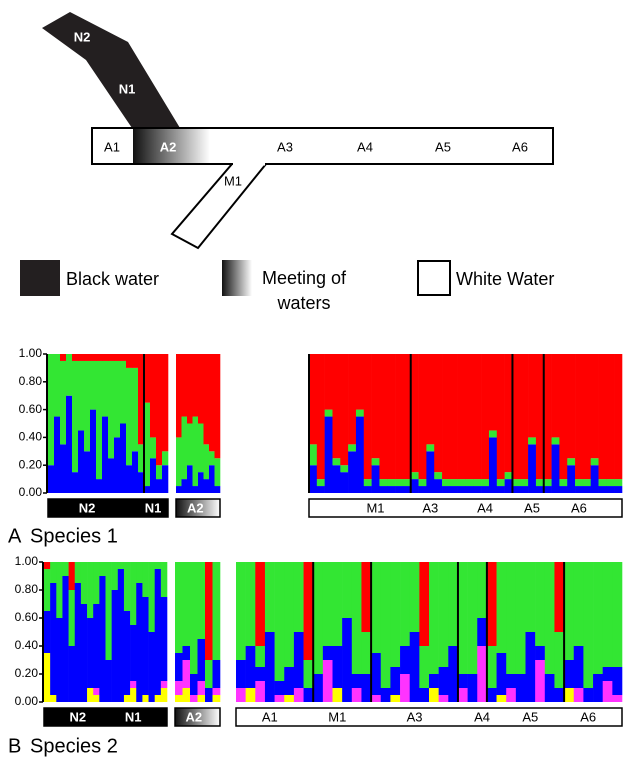 The height and width of the screenshot is (763, 628). Describe the element at coordinates (112, 146) in the screenshot. I see `site-label: A1` at that location.